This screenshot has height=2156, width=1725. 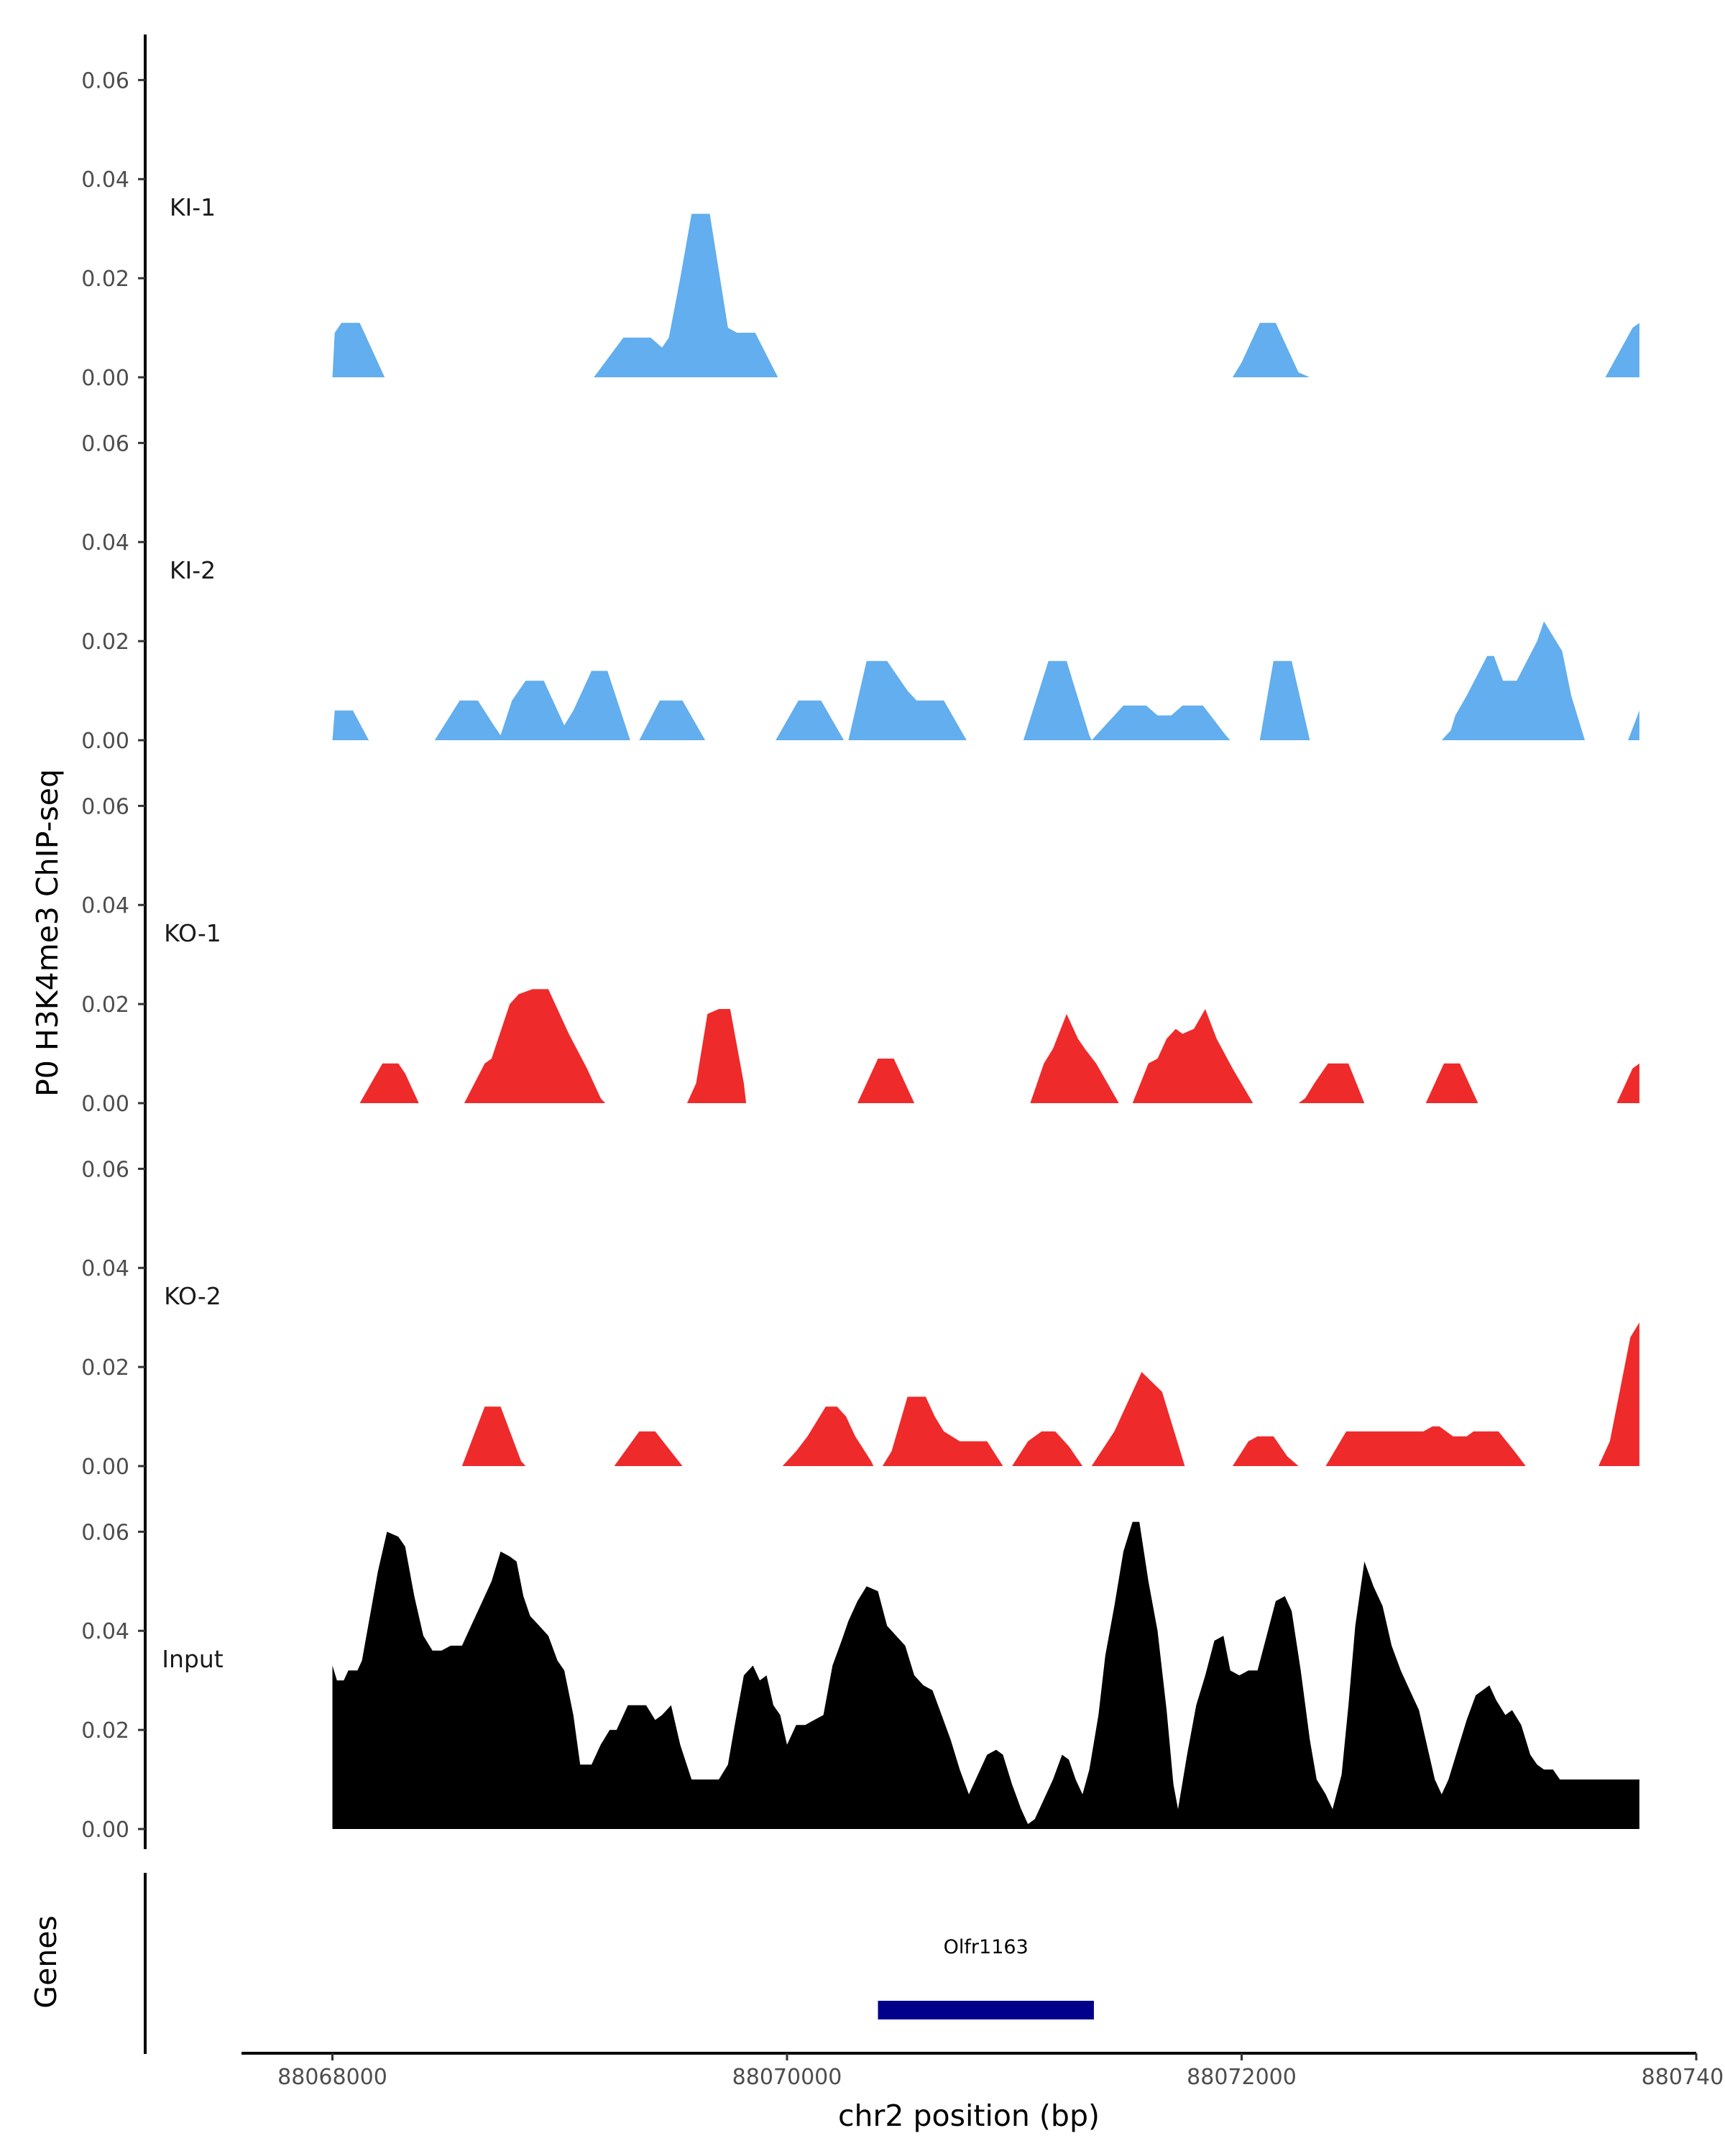 I want to click on signal-area-input, so click(x=985, y=1675).